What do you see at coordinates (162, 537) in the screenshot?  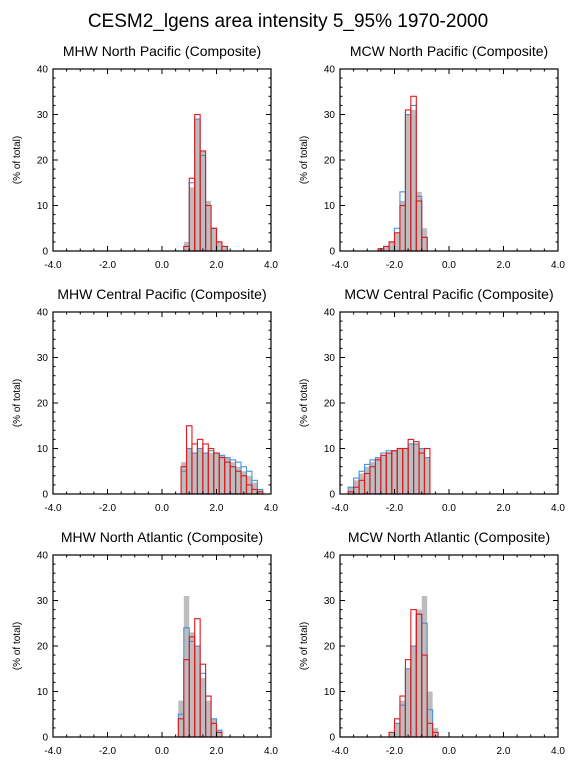 I see `panel-title: MHW North Atlantic (Composite)` at bounding box center [162, 537].